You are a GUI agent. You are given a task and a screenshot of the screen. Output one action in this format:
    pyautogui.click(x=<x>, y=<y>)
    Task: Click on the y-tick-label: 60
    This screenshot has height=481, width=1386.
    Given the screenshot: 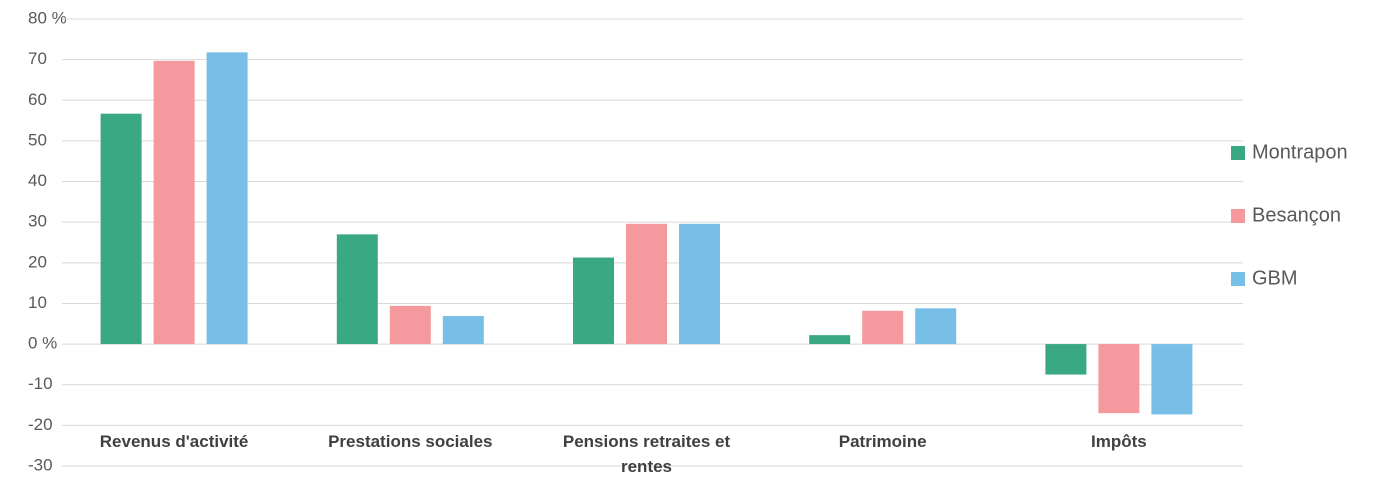 What is the action you would take?
    pyautogui.click(x=37, y=99)
    